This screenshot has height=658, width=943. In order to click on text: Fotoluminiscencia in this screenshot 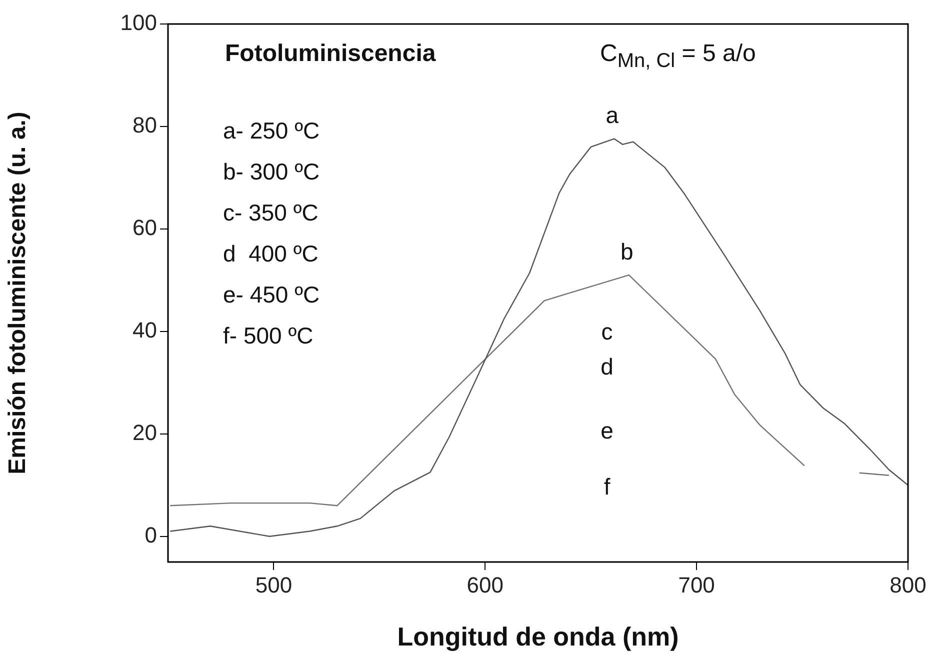, I will do `click(330, 54)`.